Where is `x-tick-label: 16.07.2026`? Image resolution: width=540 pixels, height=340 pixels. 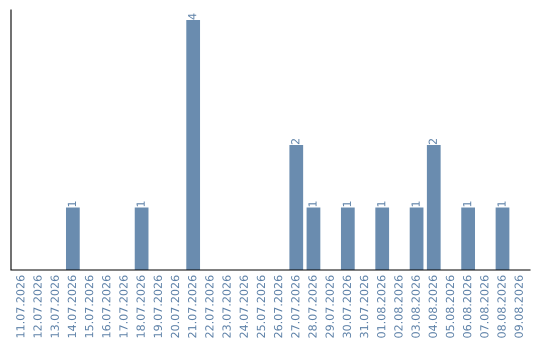 x-tick-label: 16.07.2026 is located at coordinates (106, 307).